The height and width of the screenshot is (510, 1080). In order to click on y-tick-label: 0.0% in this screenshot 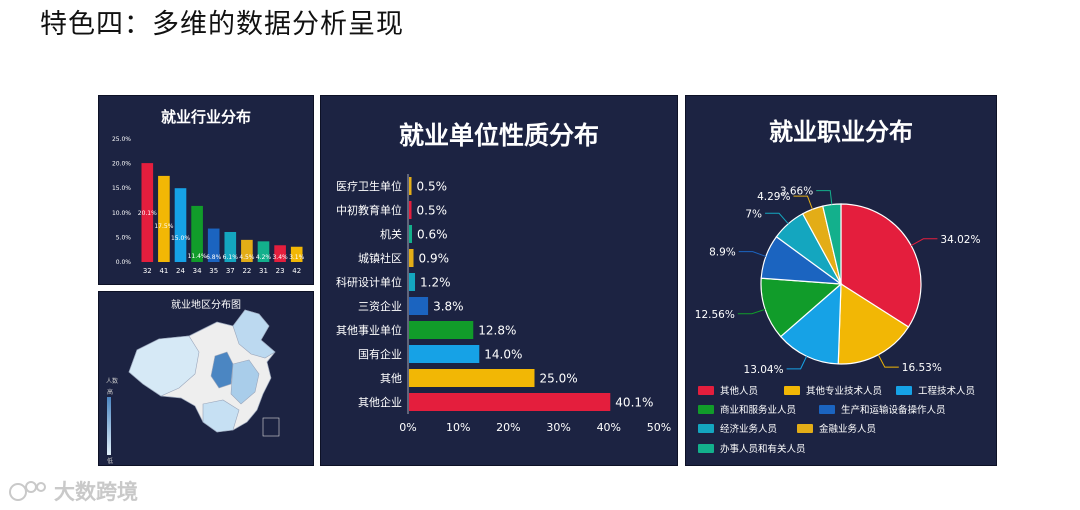, I will do `click(124, 262)`.